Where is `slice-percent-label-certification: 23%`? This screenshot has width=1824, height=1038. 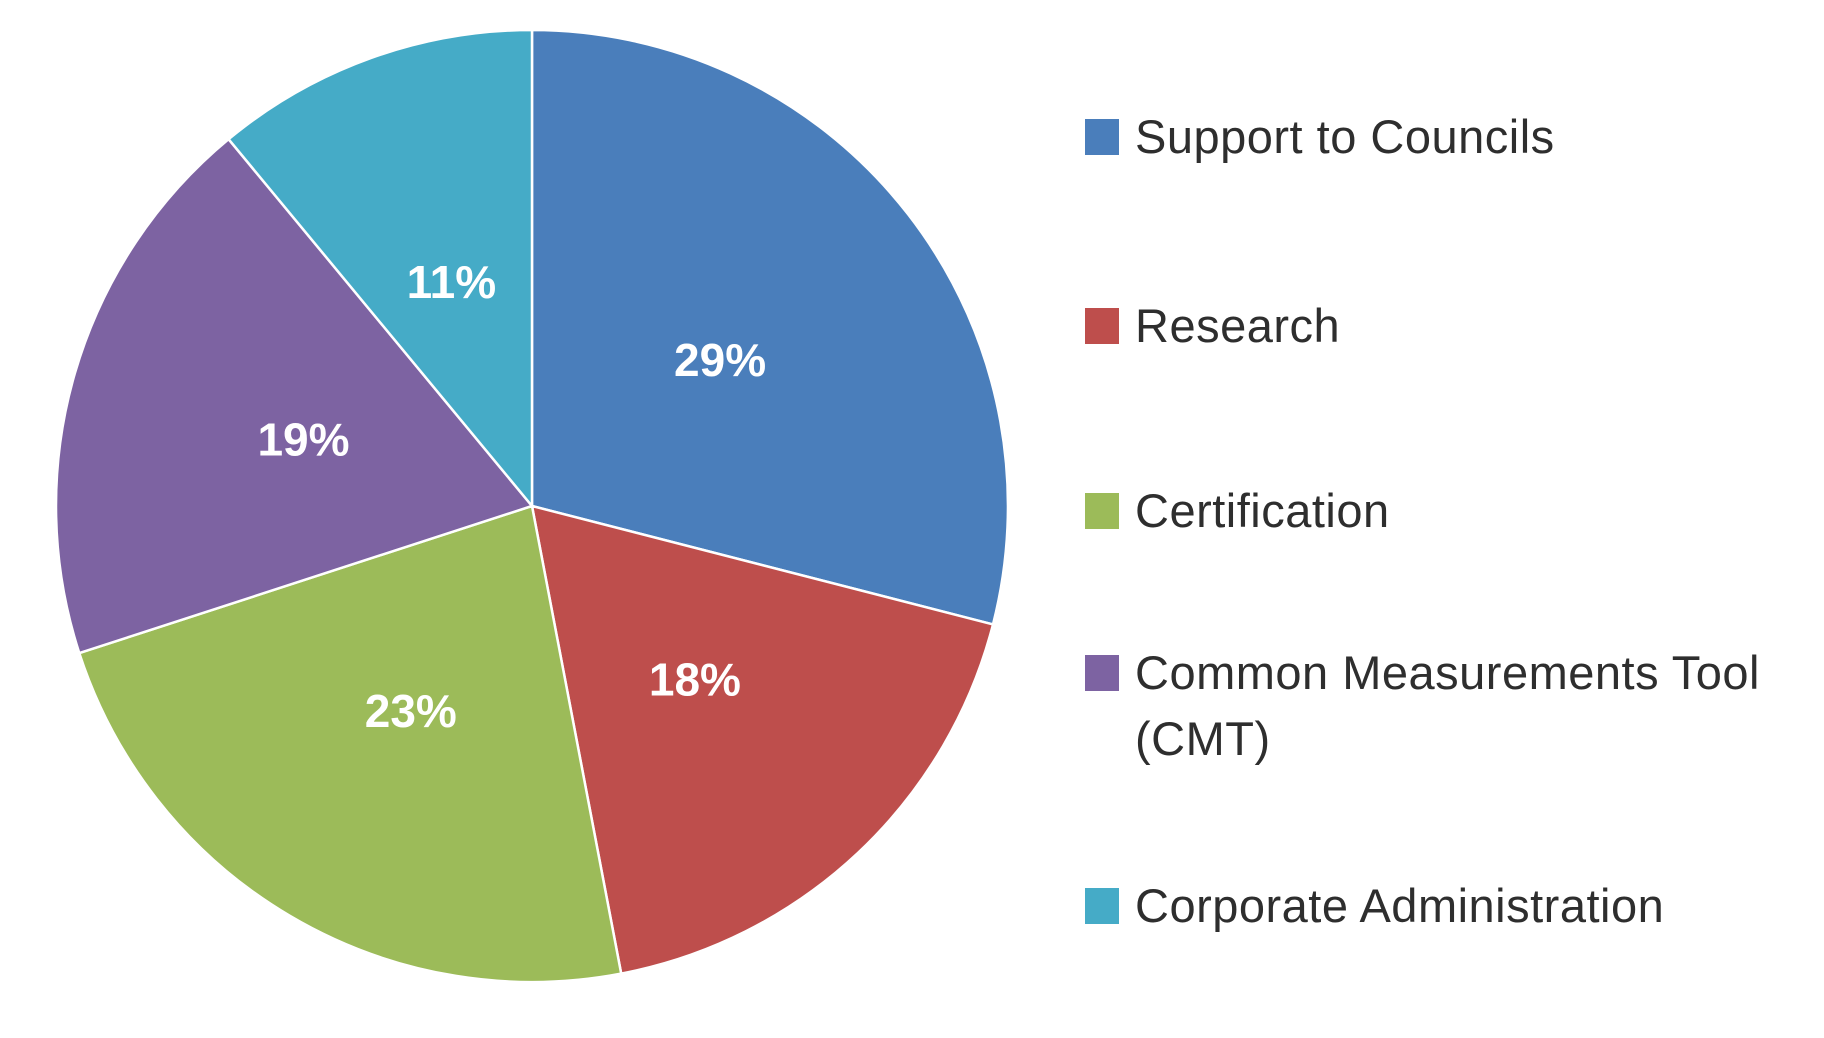 slice-percent-label-certification: 23% is located at coordinates (411, 711).